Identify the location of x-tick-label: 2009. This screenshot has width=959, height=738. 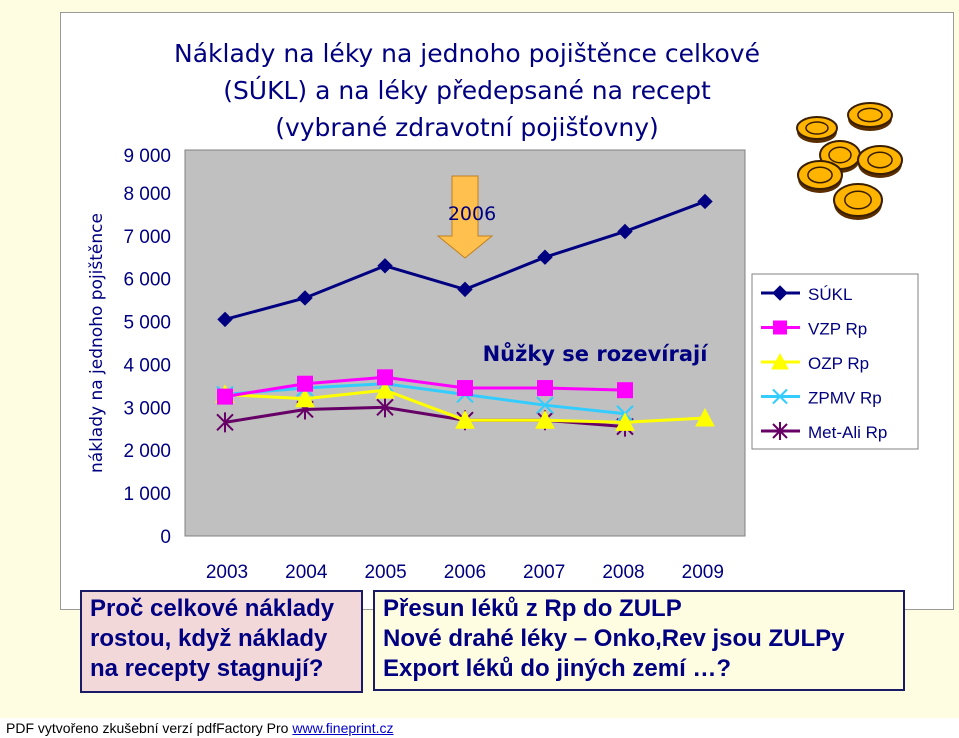
(703, 572).